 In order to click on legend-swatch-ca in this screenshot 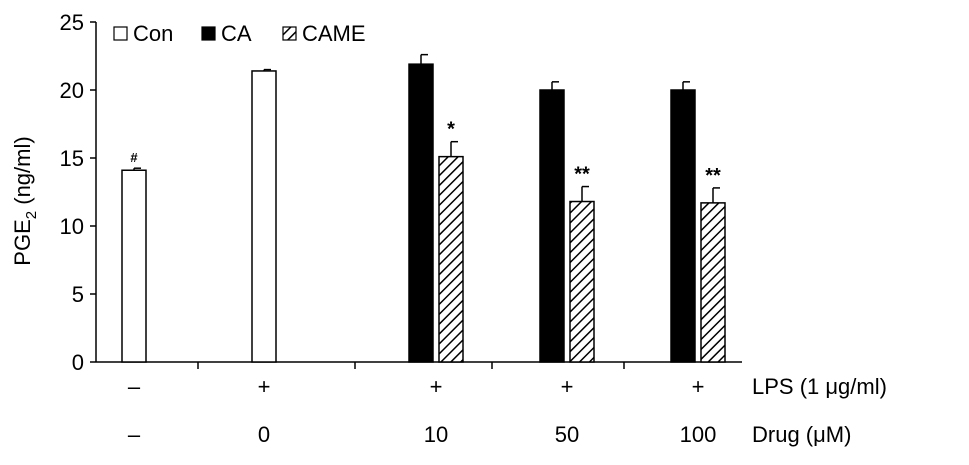, I will do `click(208, 33)`.